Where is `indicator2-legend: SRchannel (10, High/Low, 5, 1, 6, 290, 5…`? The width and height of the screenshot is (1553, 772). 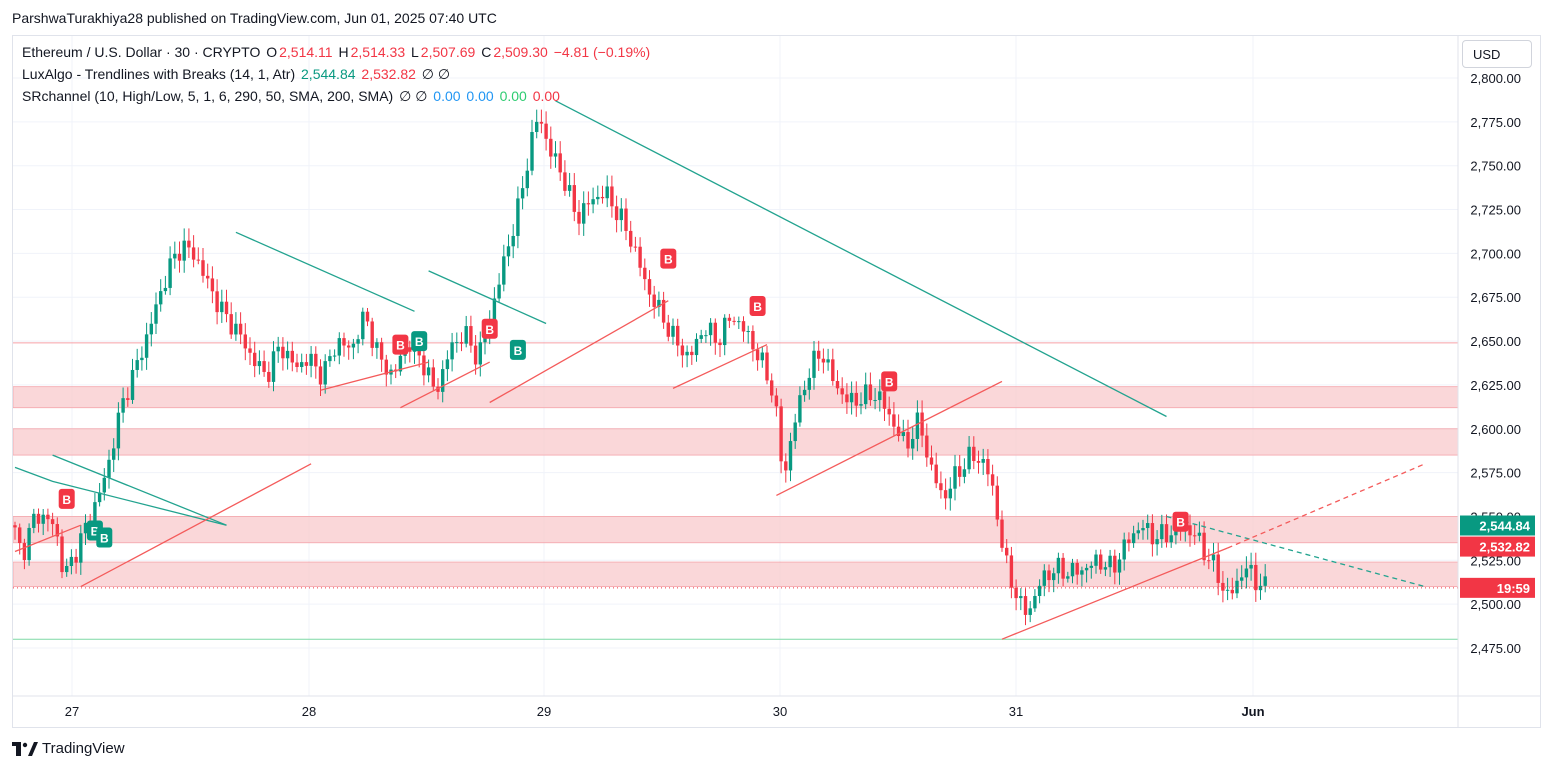 indicator2-legend: SRchannel (10, High/Low, 5, 1, 6, 290, 5… is located at coordinates (292, 96).